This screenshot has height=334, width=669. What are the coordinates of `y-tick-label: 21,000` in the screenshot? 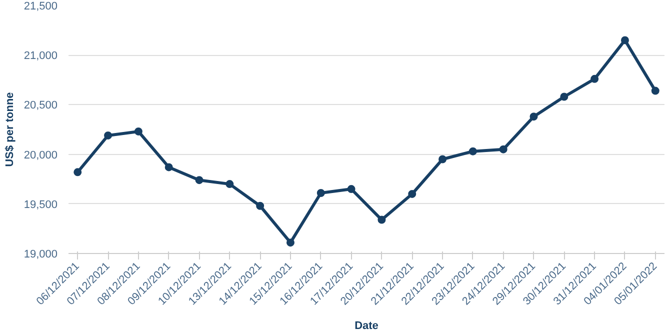 It's located at (41, 56).